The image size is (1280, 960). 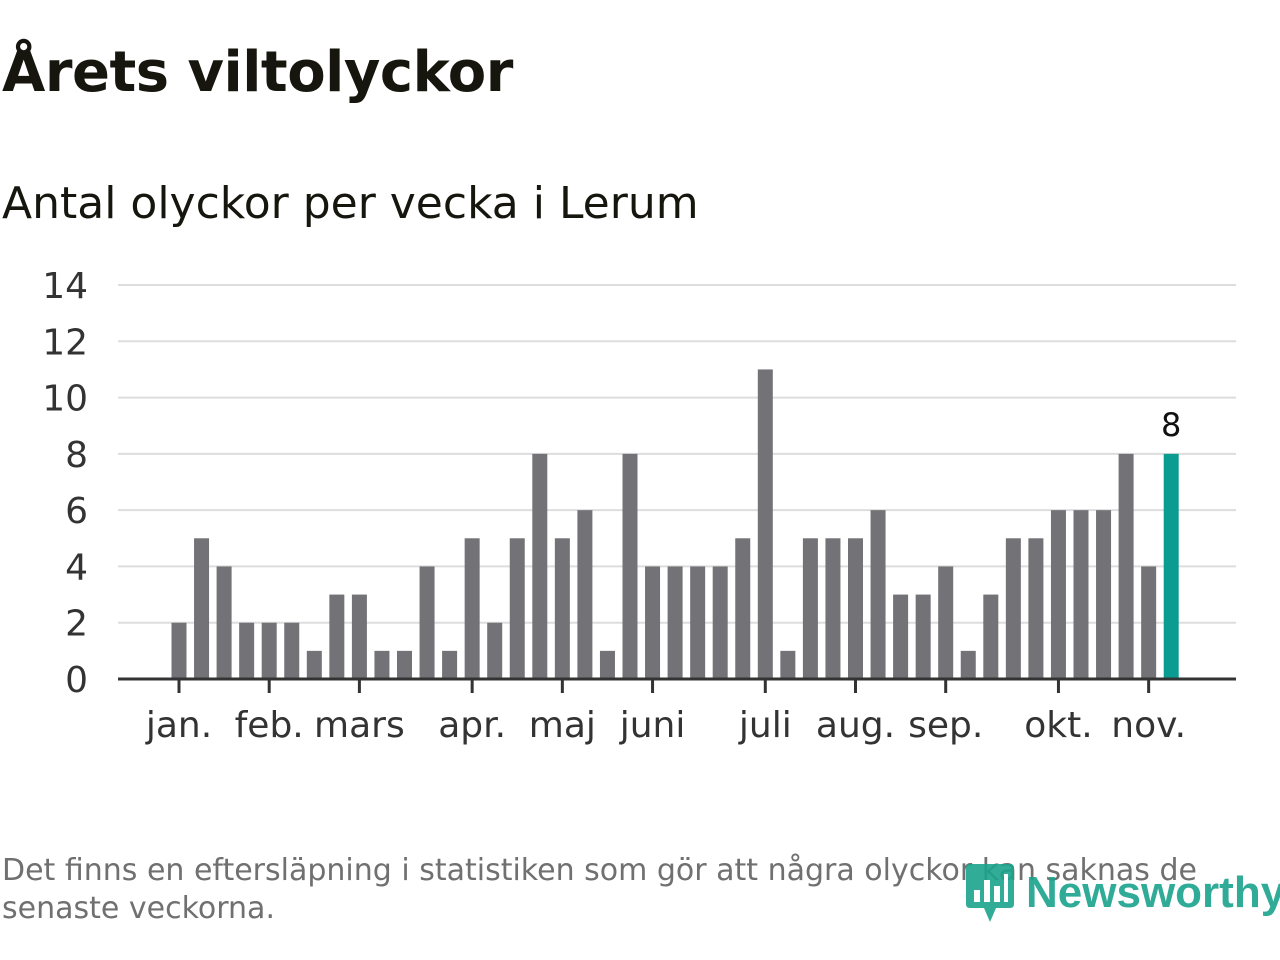 I want to click on x-tick-label: aug., so click(x=855, y=725).